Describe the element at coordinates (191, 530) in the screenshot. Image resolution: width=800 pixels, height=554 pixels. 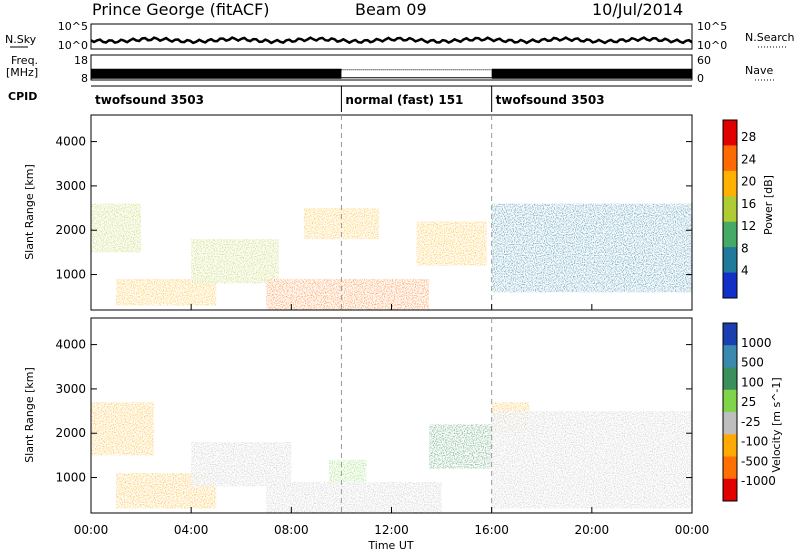
I see `x-tick-label: 04:00` at that location.